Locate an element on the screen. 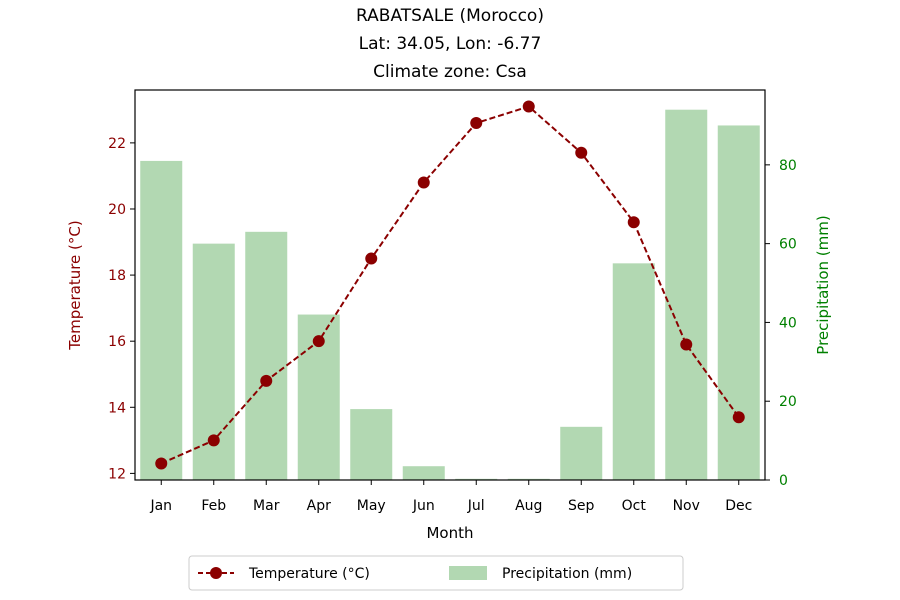 Image resolution: width=900 pixels, height=600 pixels. x-tick-label: Sep is located at coordinates (581, 506).